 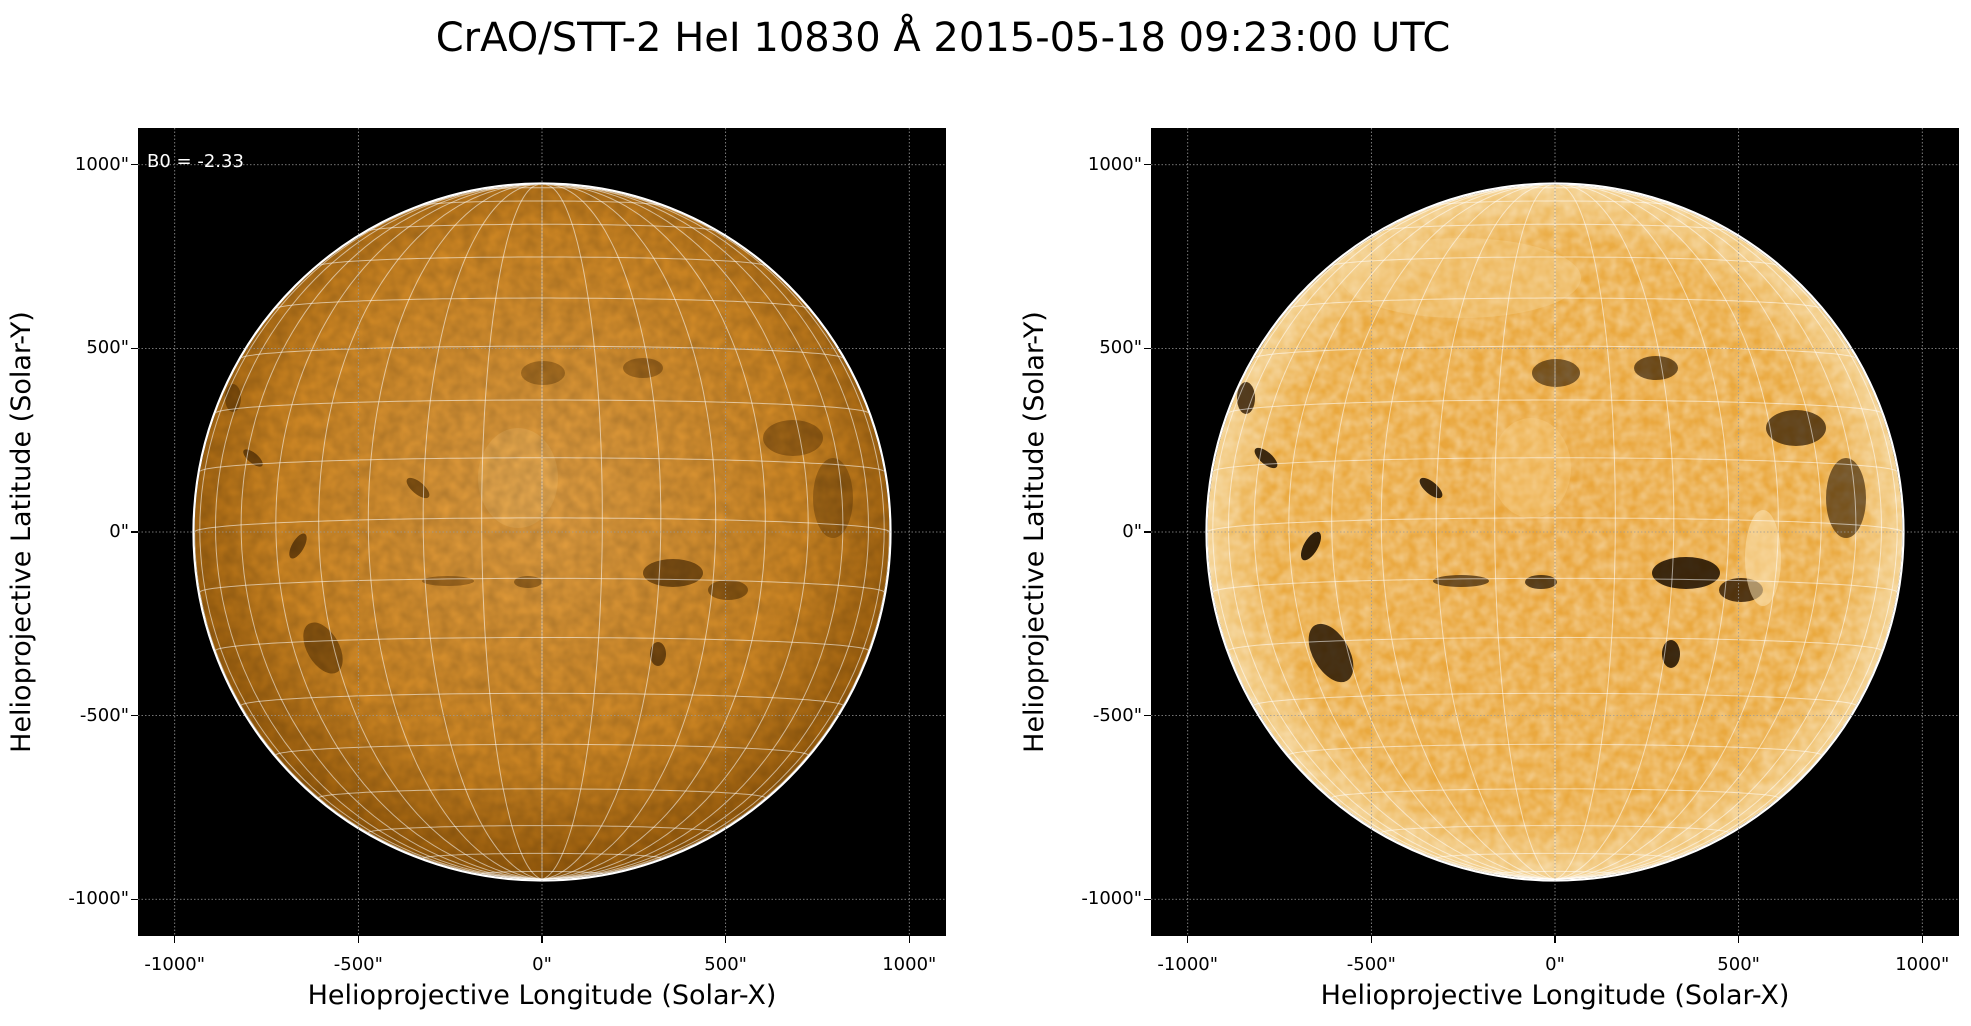 What do you see at coordinates (195, 161) in the screenshot?
I see `b0-annotation: B0 = -2.33` at bounding box center [195, 161].